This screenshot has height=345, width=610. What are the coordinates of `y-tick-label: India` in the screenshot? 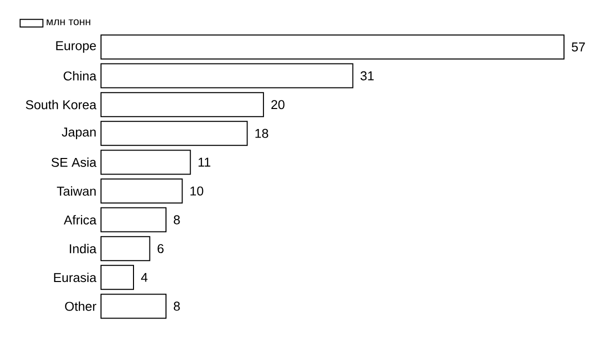 It's located at (83, 249).